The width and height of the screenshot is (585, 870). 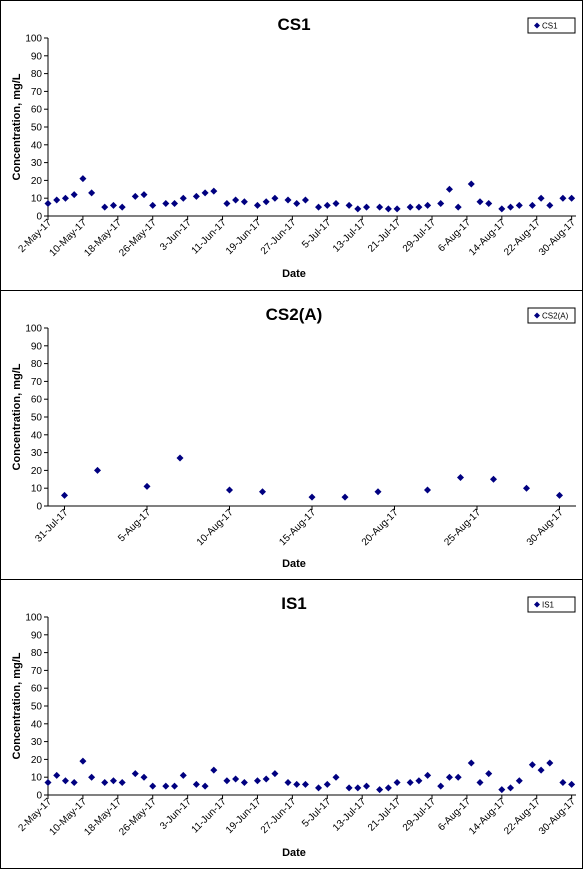 What do you see at coordinates (420, 815) in the screenshot?
I see `x-tick-label: 29-Jul-17` at bounding box center [420, 815].